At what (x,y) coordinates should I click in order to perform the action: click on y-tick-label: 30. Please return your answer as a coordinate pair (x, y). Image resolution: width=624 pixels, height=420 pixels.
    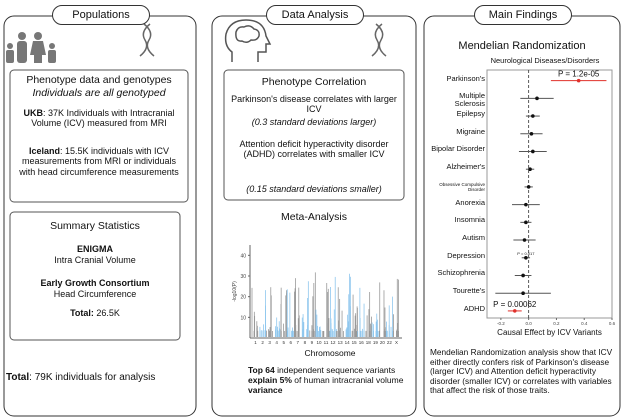
    Looking at the image, I should click on (243, 277).